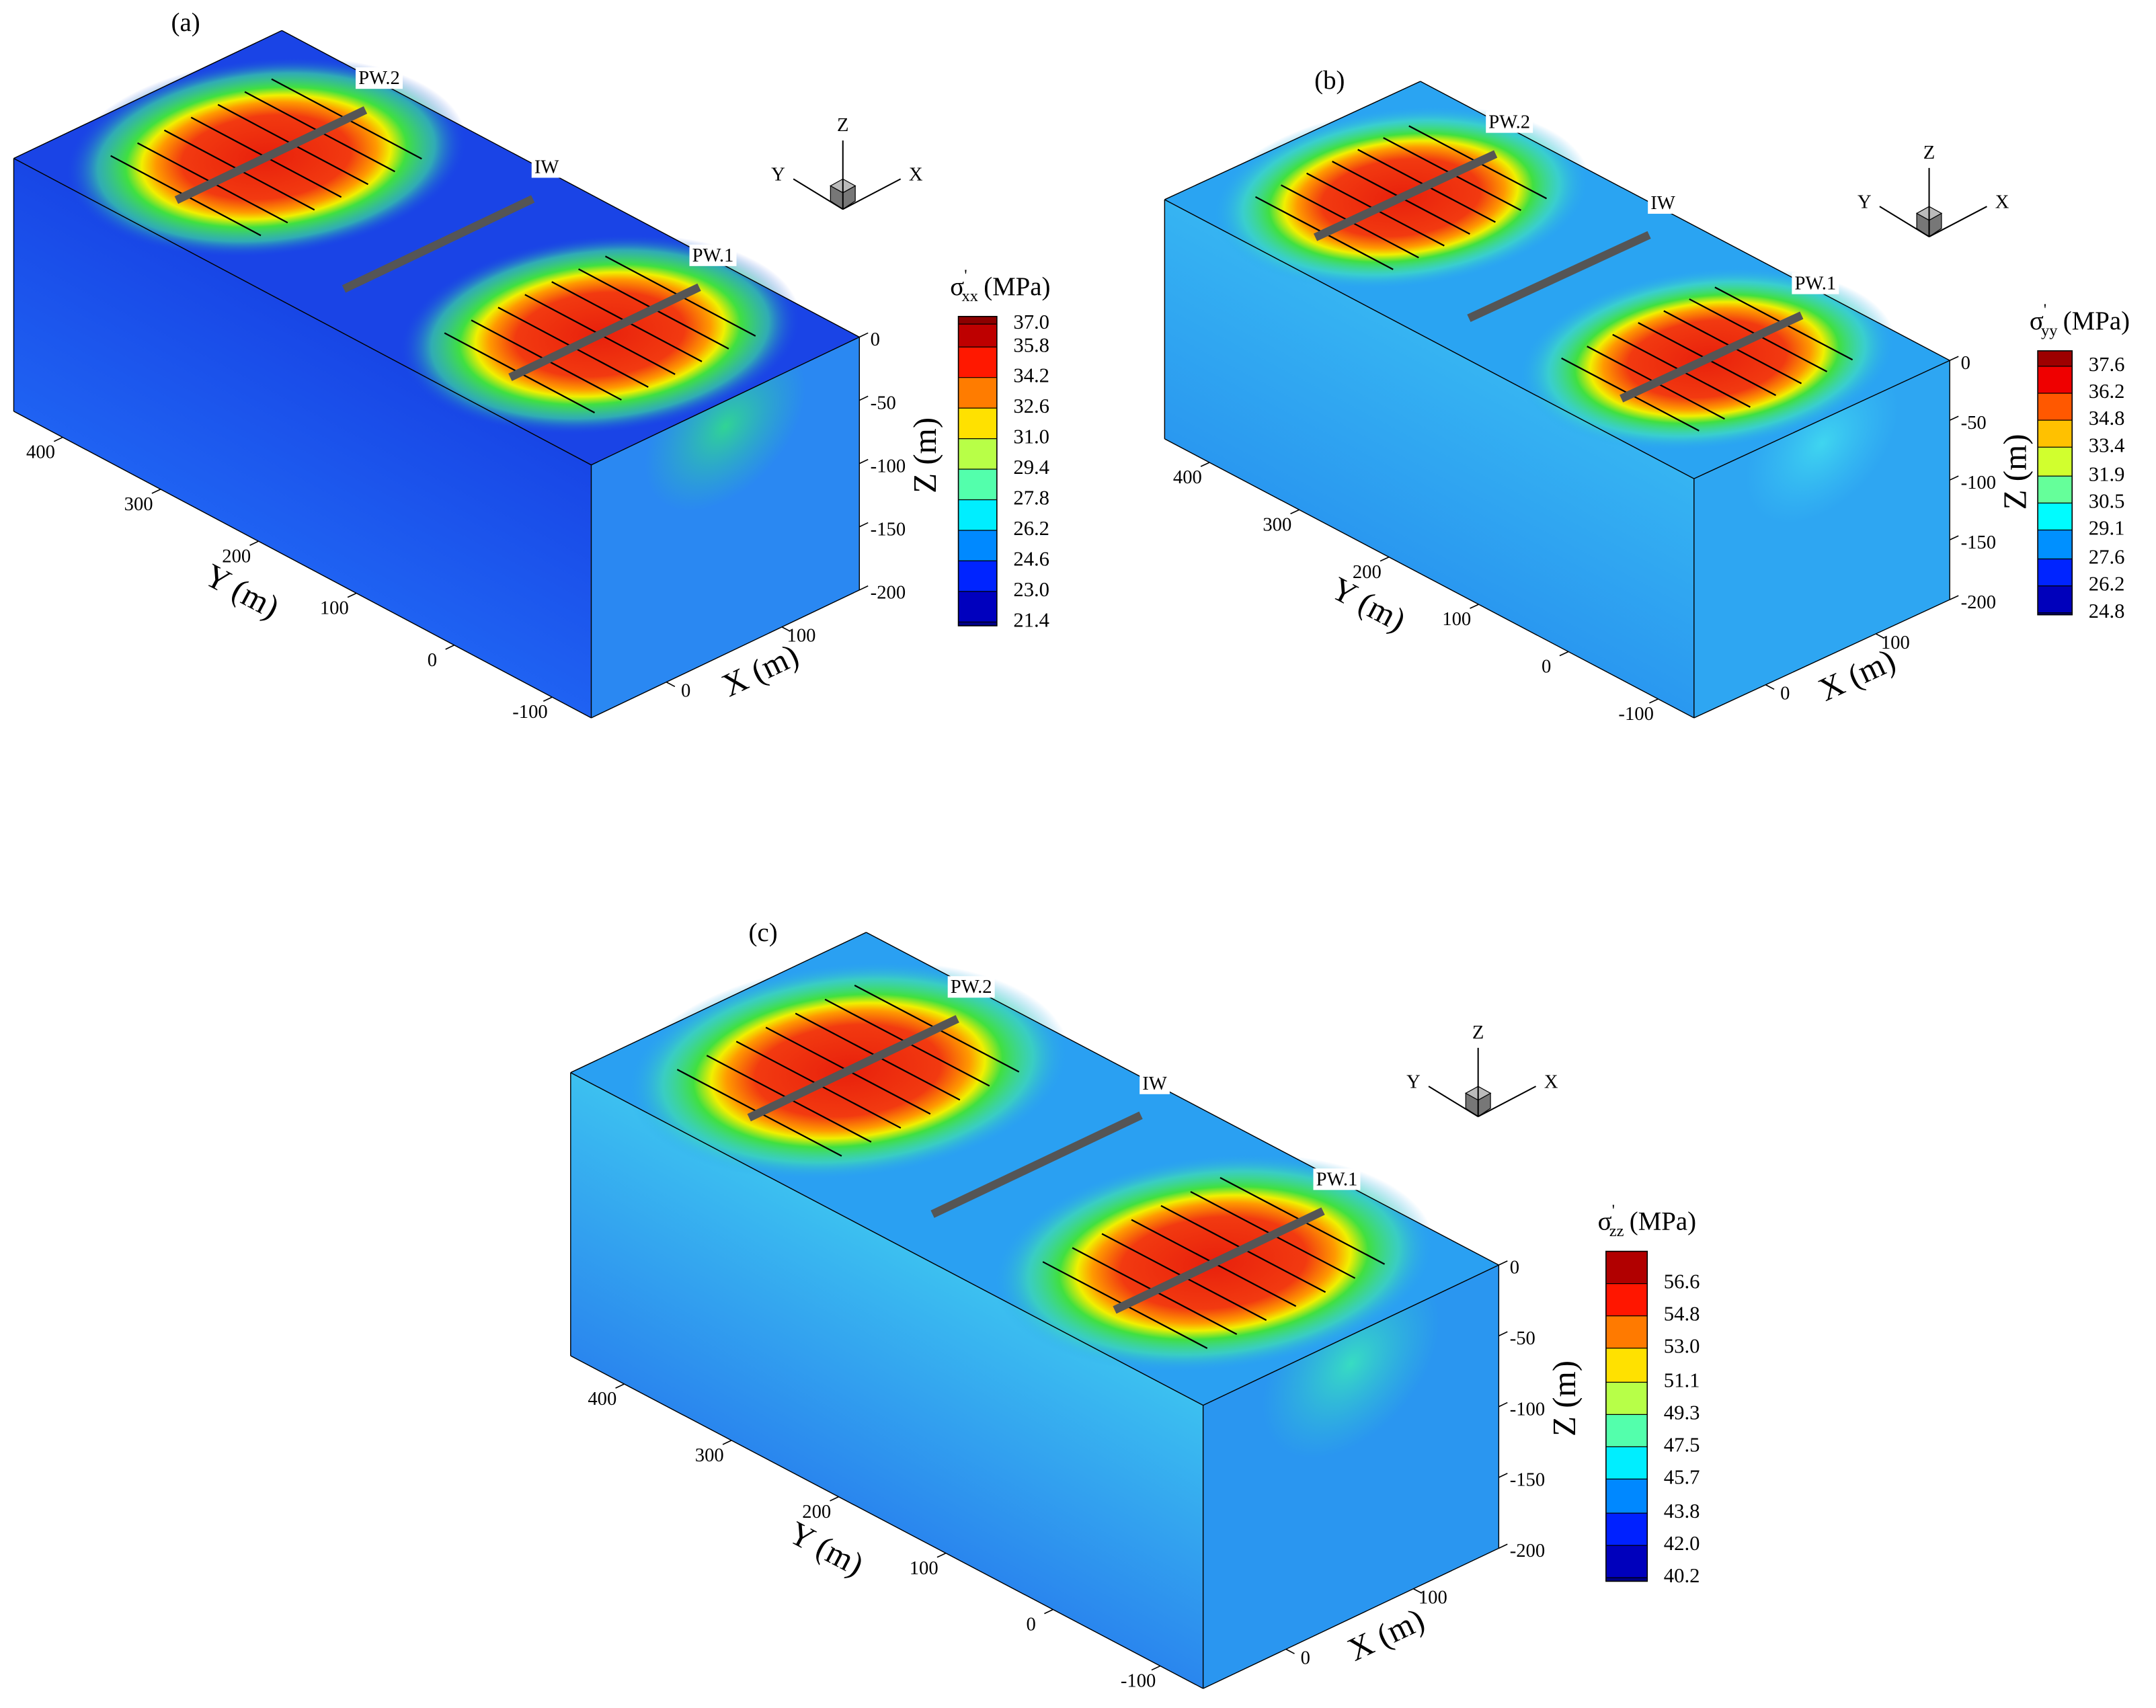 This screenshot has width=2156, height=1708. Describe the element at coordinates (2107, 445) in the screenshot. I see `colorbar-tick-label: 33.4` at that location.